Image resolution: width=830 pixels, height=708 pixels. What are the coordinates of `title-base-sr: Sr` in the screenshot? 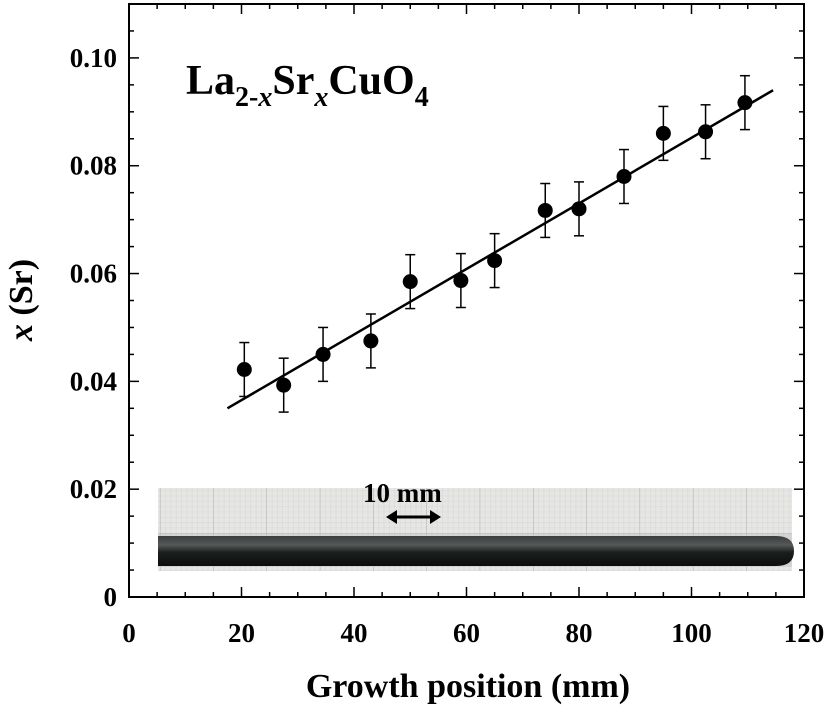 It's located at (293, 81).